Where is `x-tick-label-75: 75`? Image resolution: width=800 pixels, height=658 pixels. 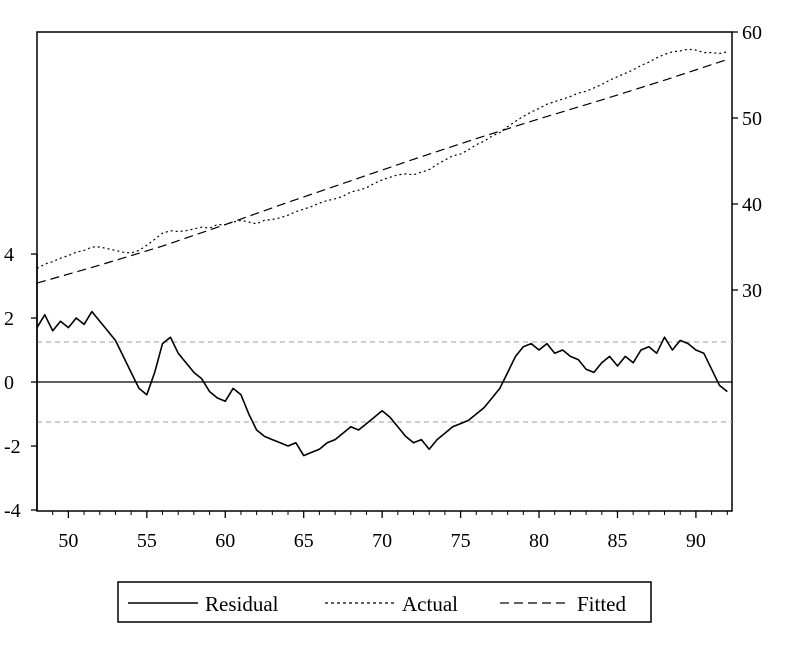 x-tick-label-75: 75 is located at coordinates (461, 541).